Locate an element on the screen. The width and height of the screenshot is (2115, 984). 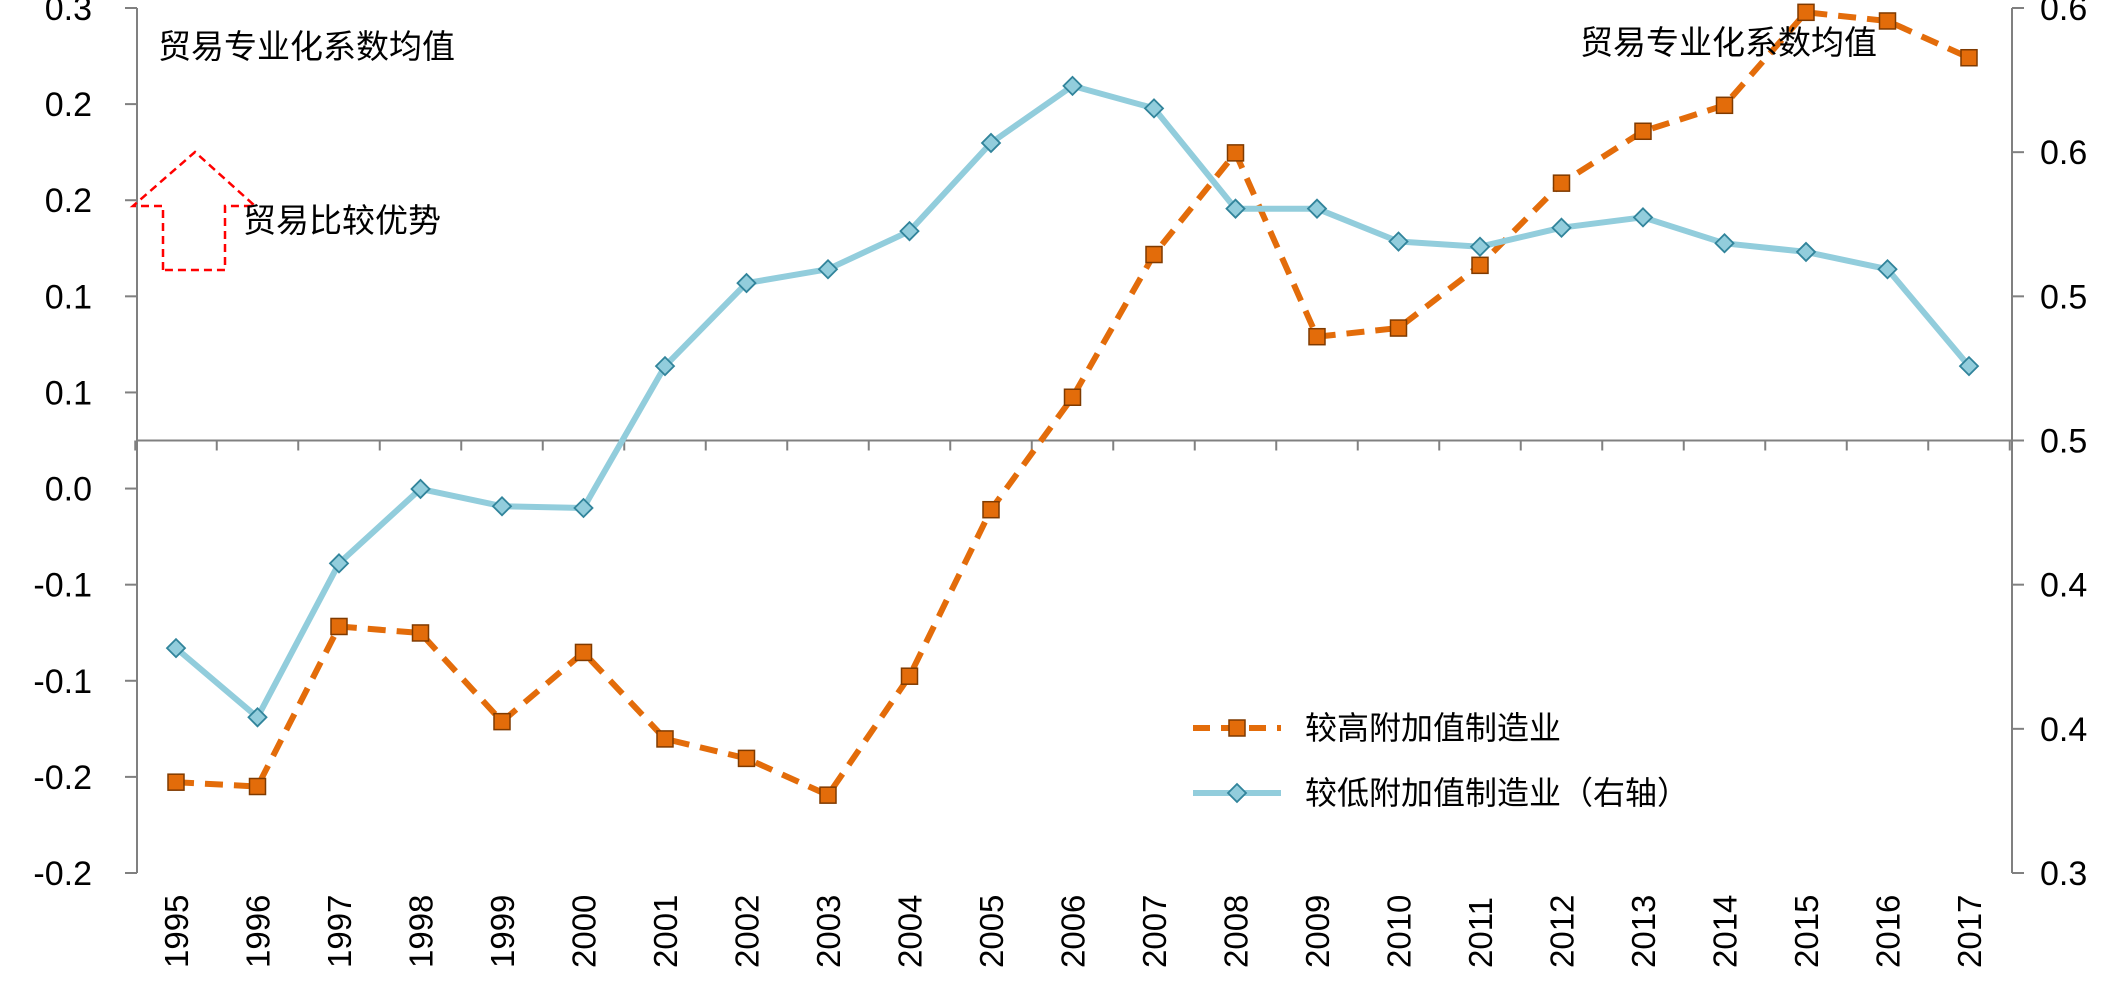
x-axis-year-label: 2001 is located at coordinates (665, 931).